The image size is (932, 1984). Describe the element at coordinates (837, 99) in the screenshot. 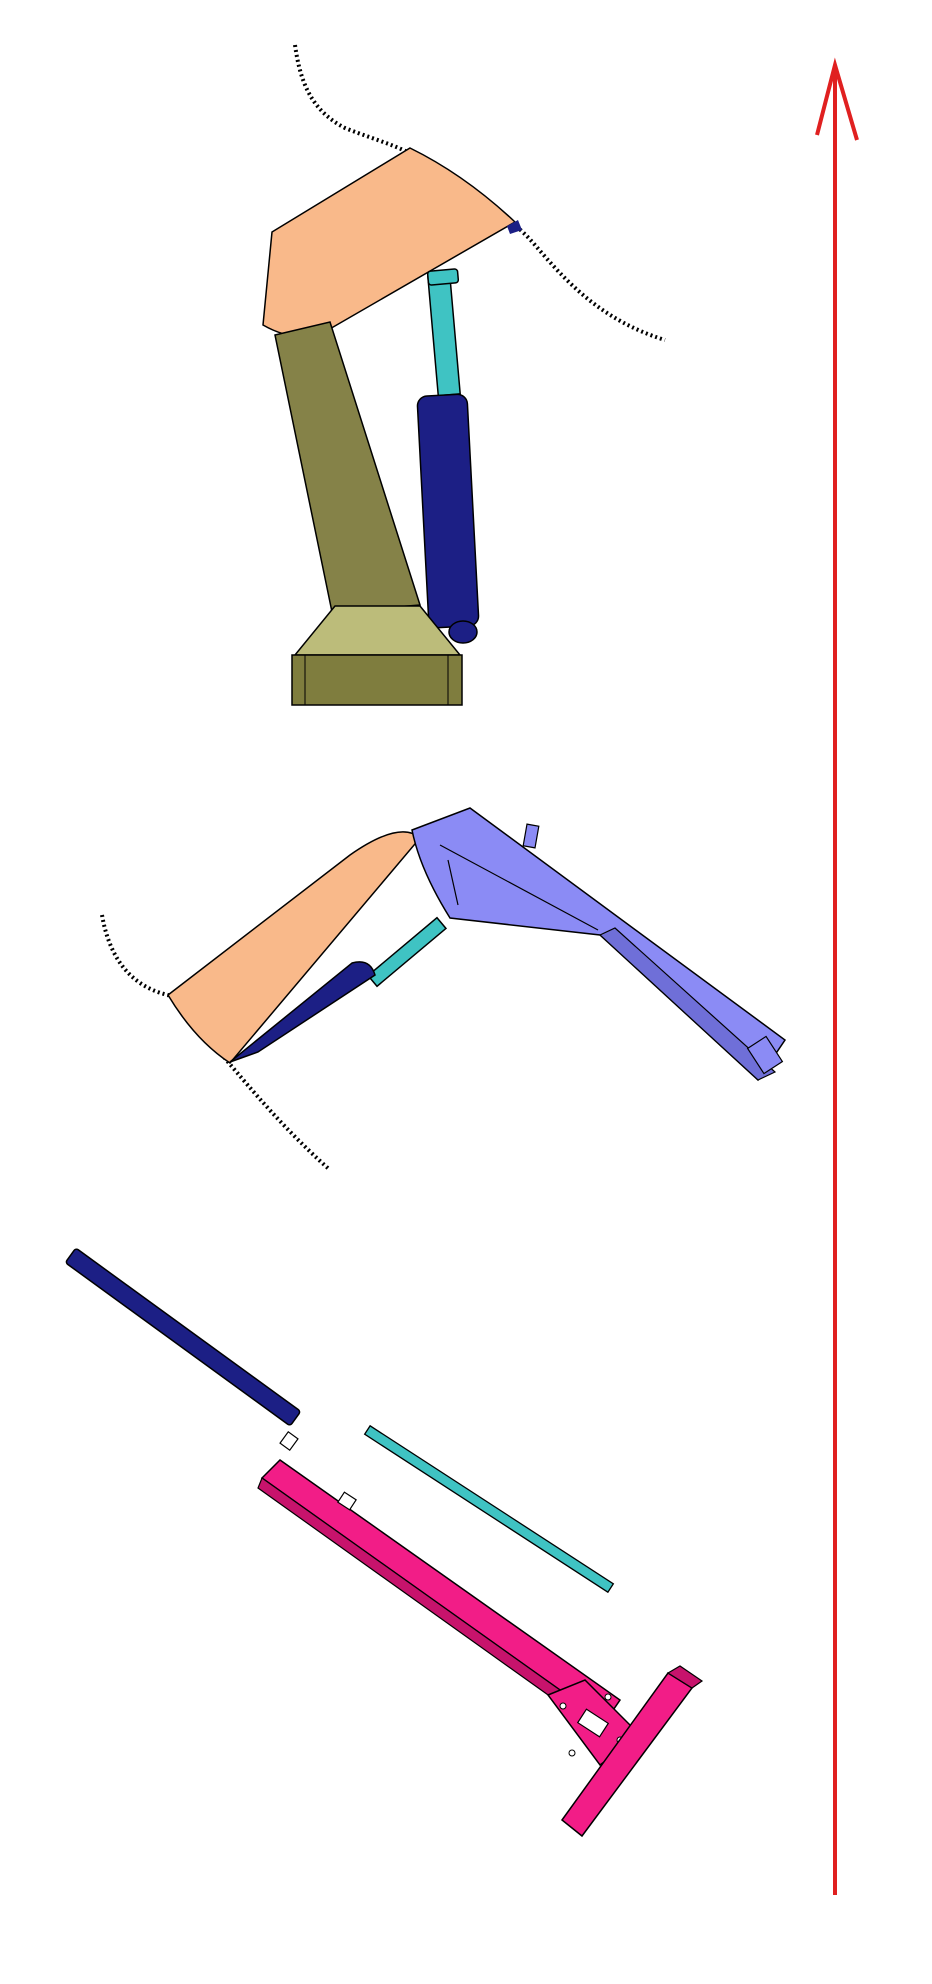

I see `arrow-head` at that location.